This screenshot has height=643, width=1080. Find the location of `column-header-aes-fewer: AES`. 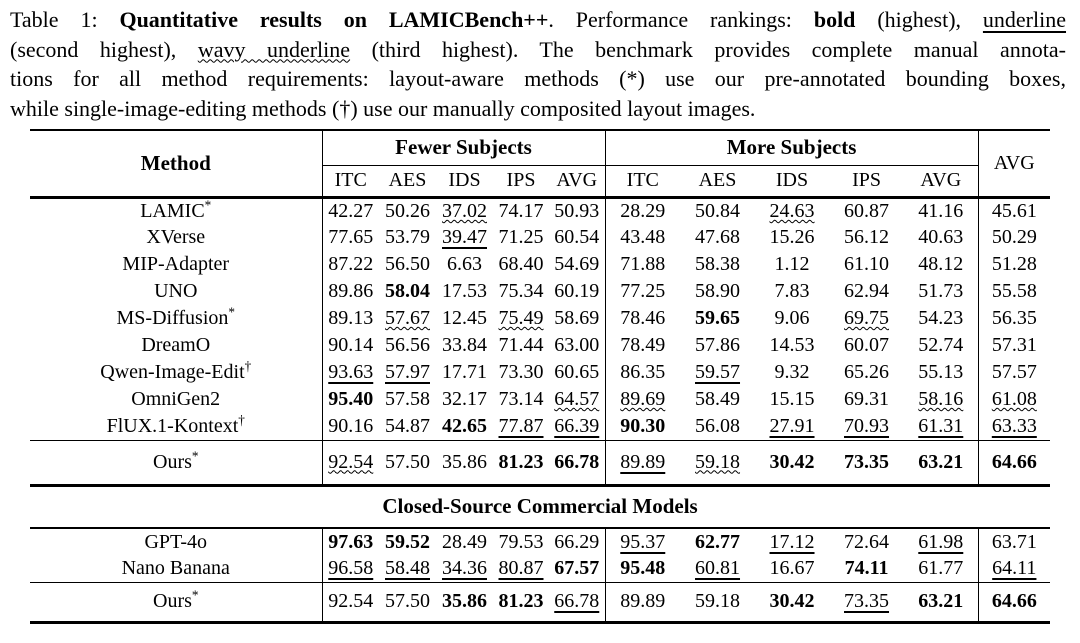

column-header-aes-fewer: AES is located at coordinates (407, 182).